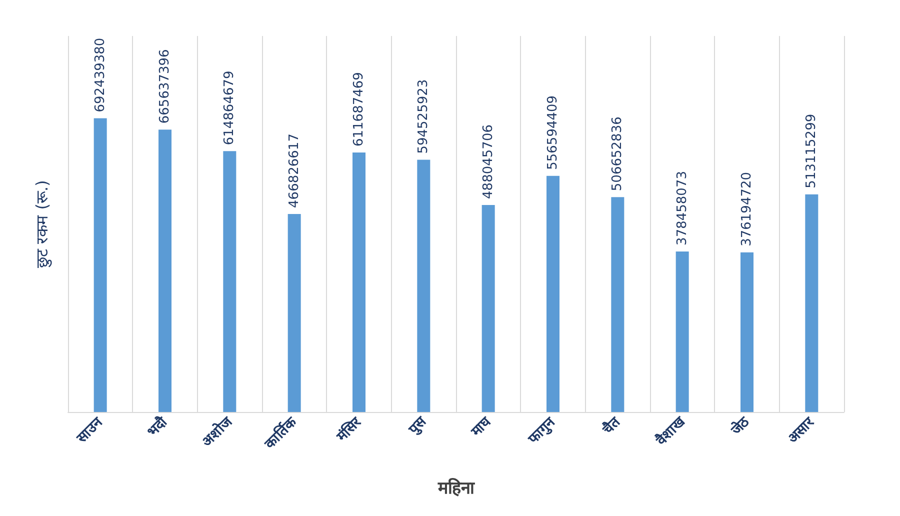 The height and width of the screenshot is (516, 900). Describe the element at coordinates (230, 108) in the screenshot. I see `data-label: 614864679` at that location.